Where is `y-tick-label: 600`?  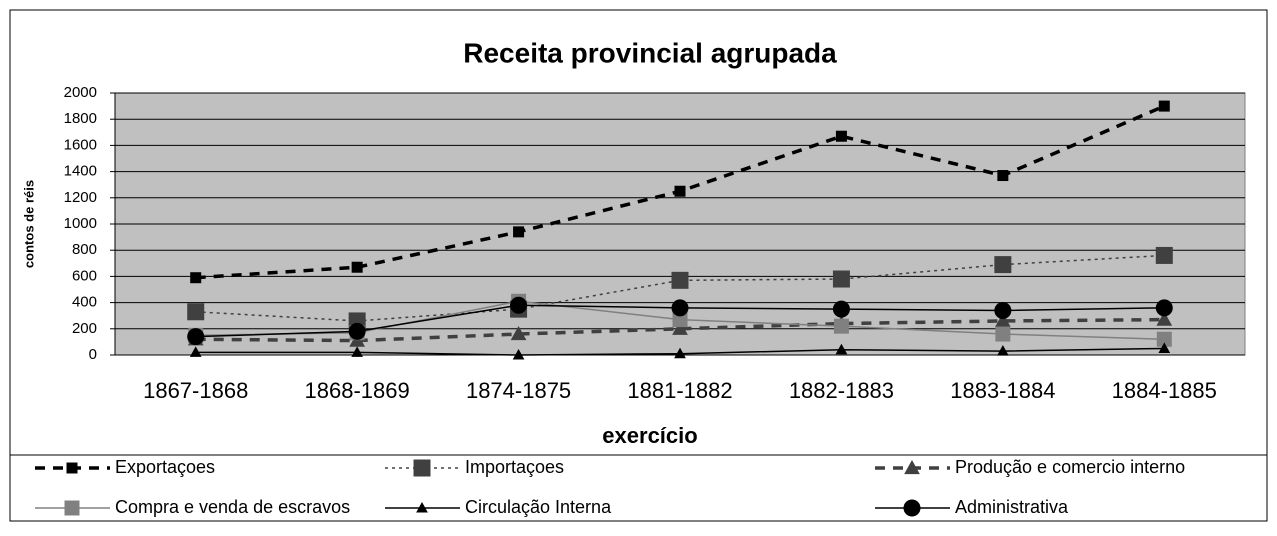 y-tick-label: 600 is located at coordinates (84, 275).